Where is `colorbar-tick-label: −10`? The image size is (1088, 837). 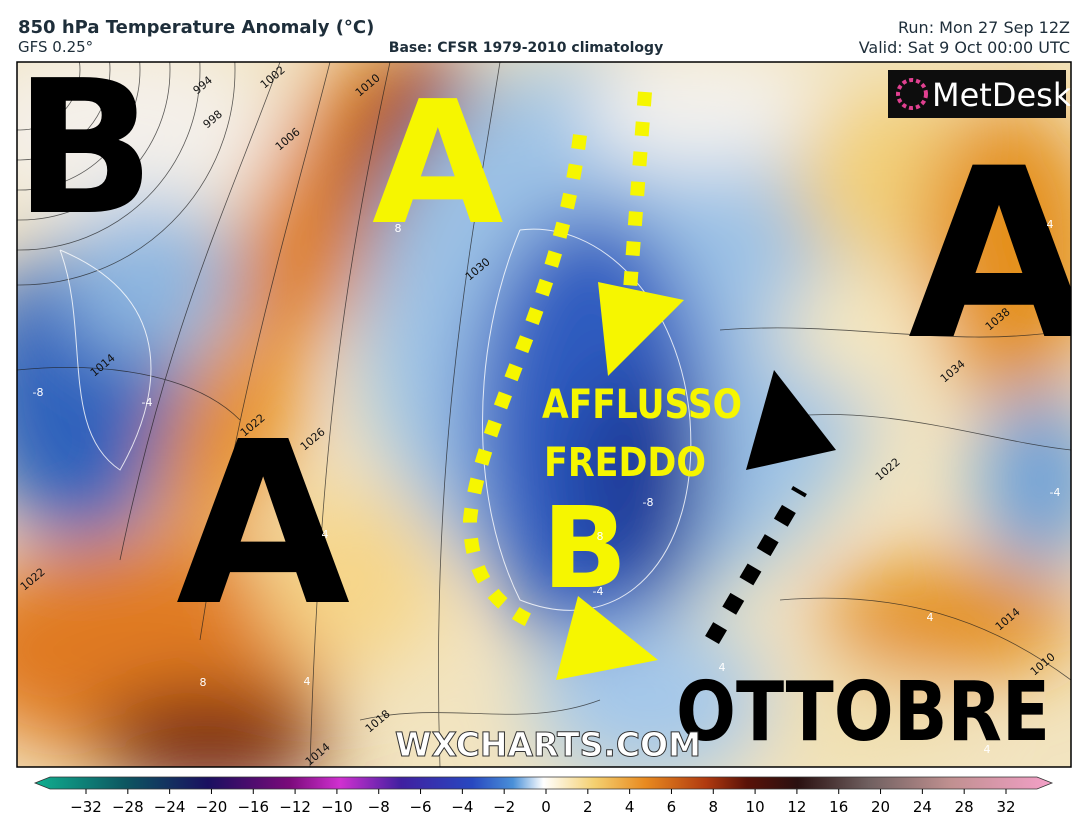 colorbar-tick-label: −10 is located at coordinates (337, 807).